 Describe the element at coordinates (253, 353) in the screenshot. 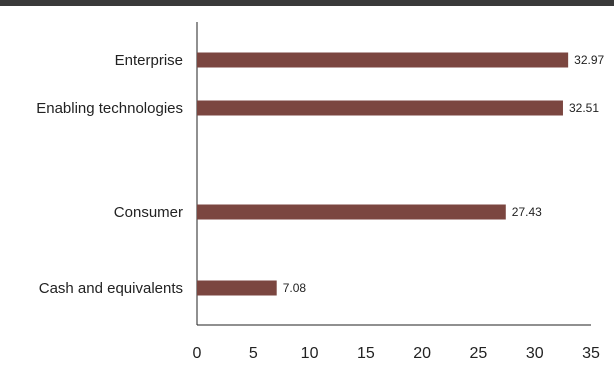

I see `x-tick-label-1: 5` at that location.